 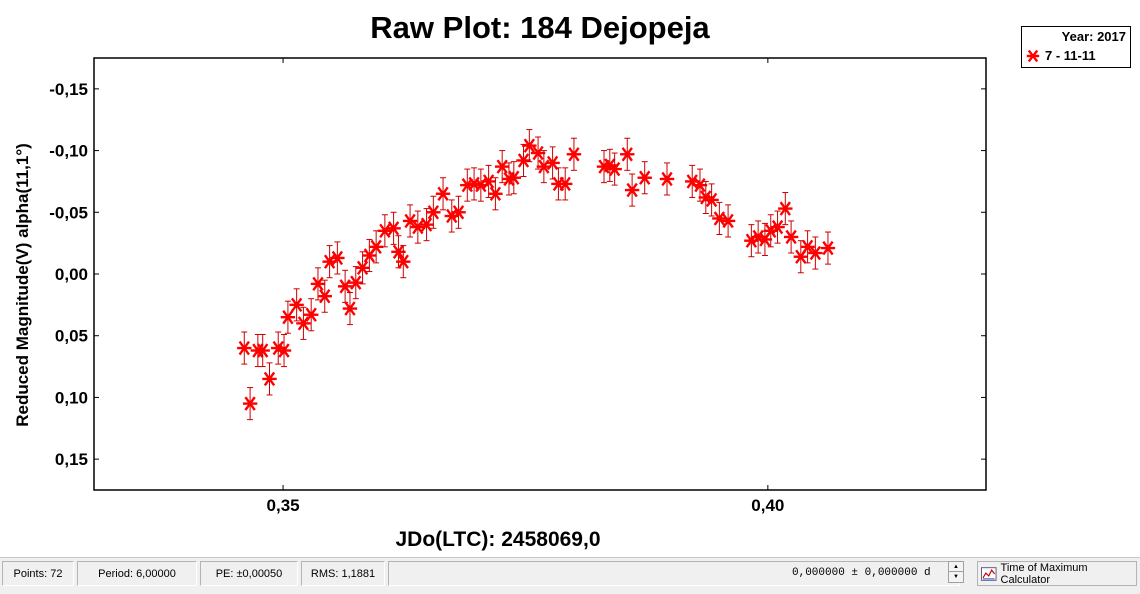 What do you see at coordinates (68, 212) in the screenshot?
I see `y-tick-label: -0,05` at bounding box center [68, 212].